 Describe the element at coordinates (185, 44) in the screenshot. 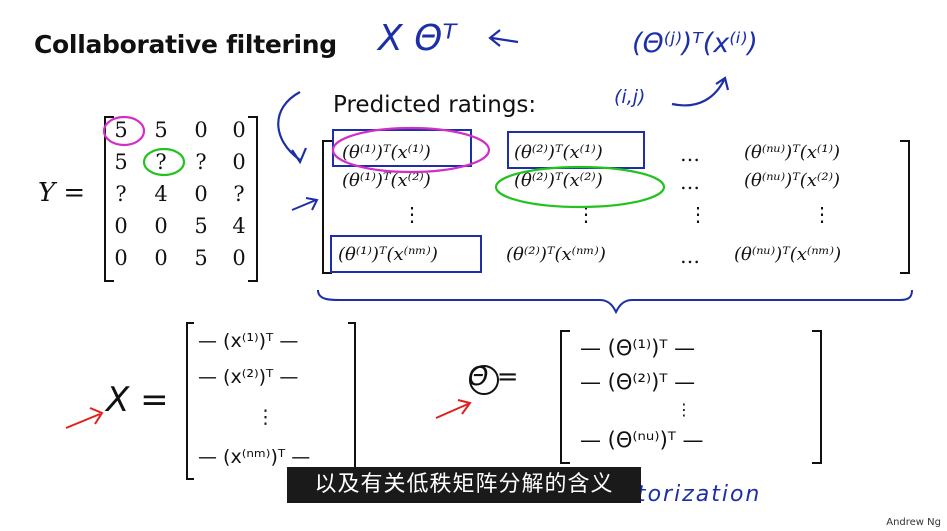

I see `slide-title: Collaborative filtering` at that location.